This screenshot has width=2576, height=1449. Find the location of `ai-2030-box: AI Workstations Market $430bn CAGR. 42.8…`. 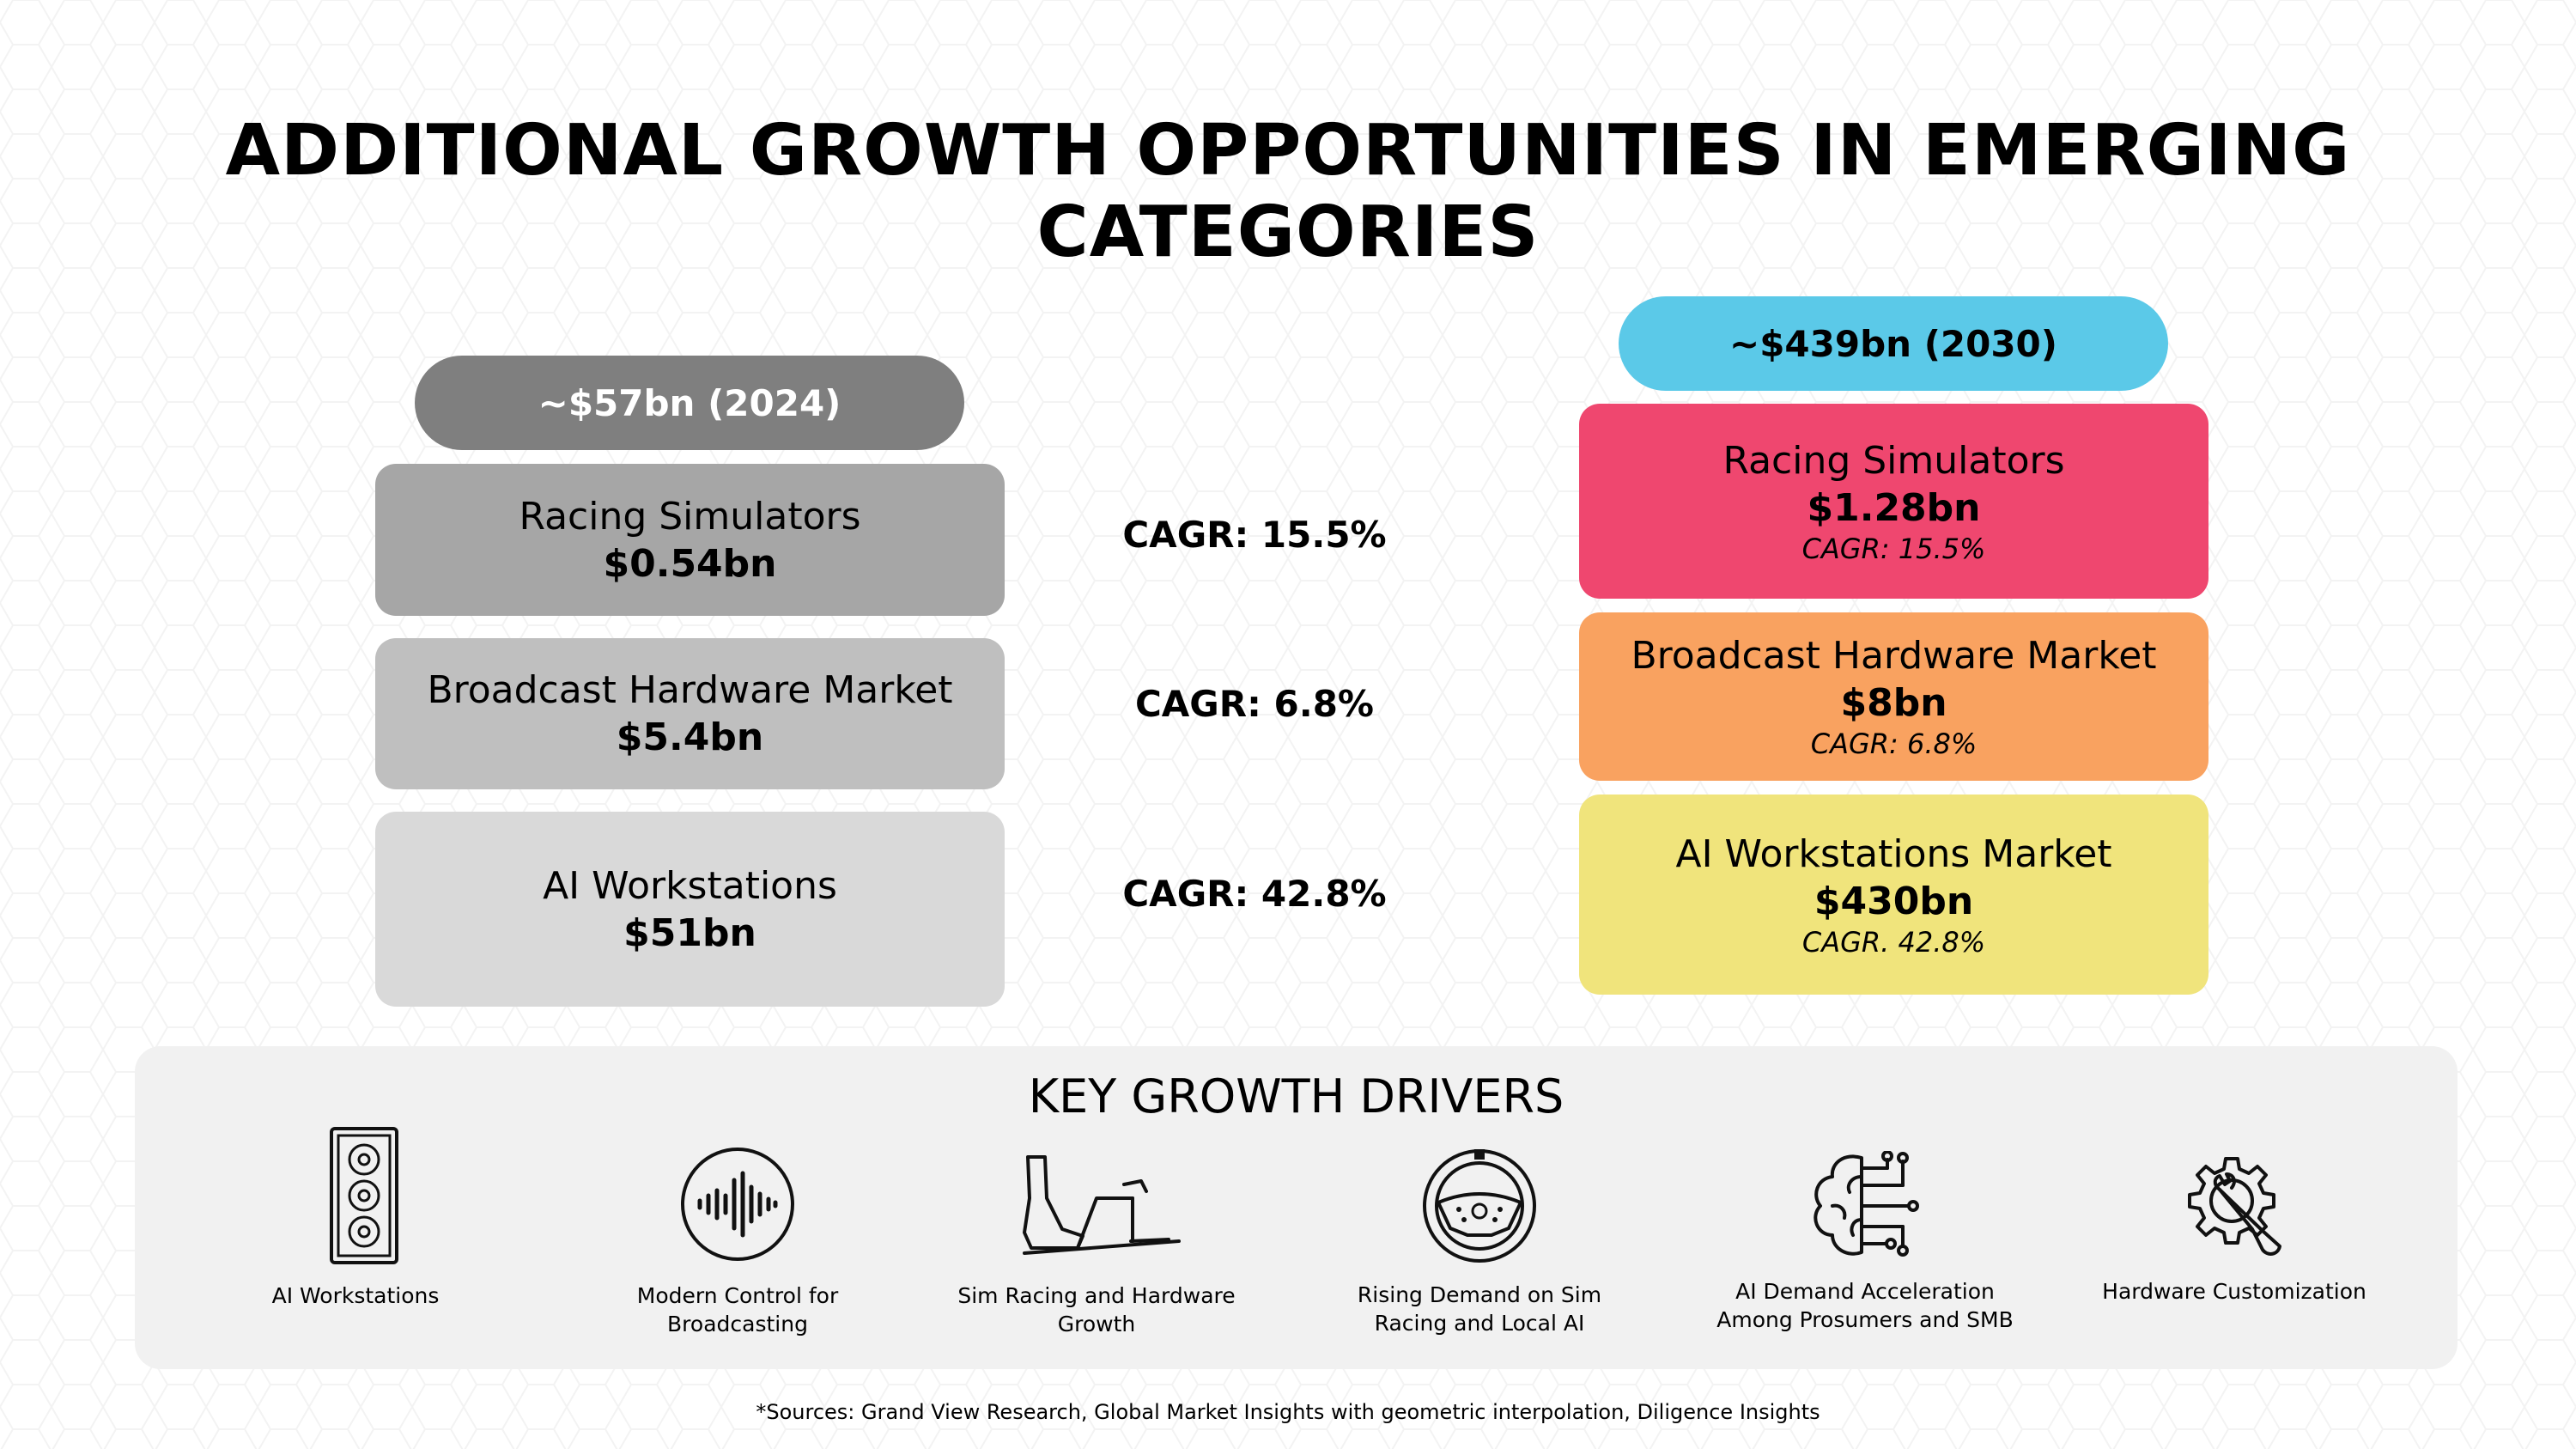

ai-2030-box: AI Workstations Market $430bn CAGR. 42.8… is located at coordinates (1894, 895).